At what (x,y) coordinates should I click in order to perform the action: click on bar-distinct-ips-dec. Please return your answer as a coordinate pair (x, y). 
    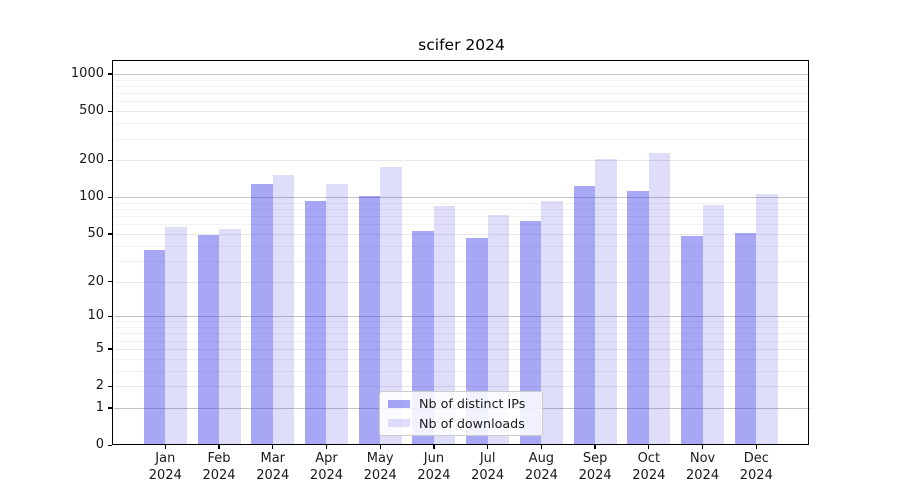
    Looking at the image, I should click on (745, 338).